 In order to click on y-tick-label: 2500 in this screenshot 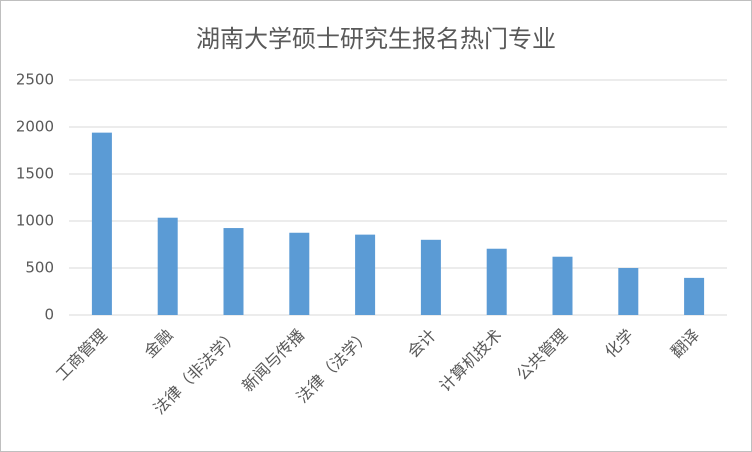, I will do `click(35, 80)`.